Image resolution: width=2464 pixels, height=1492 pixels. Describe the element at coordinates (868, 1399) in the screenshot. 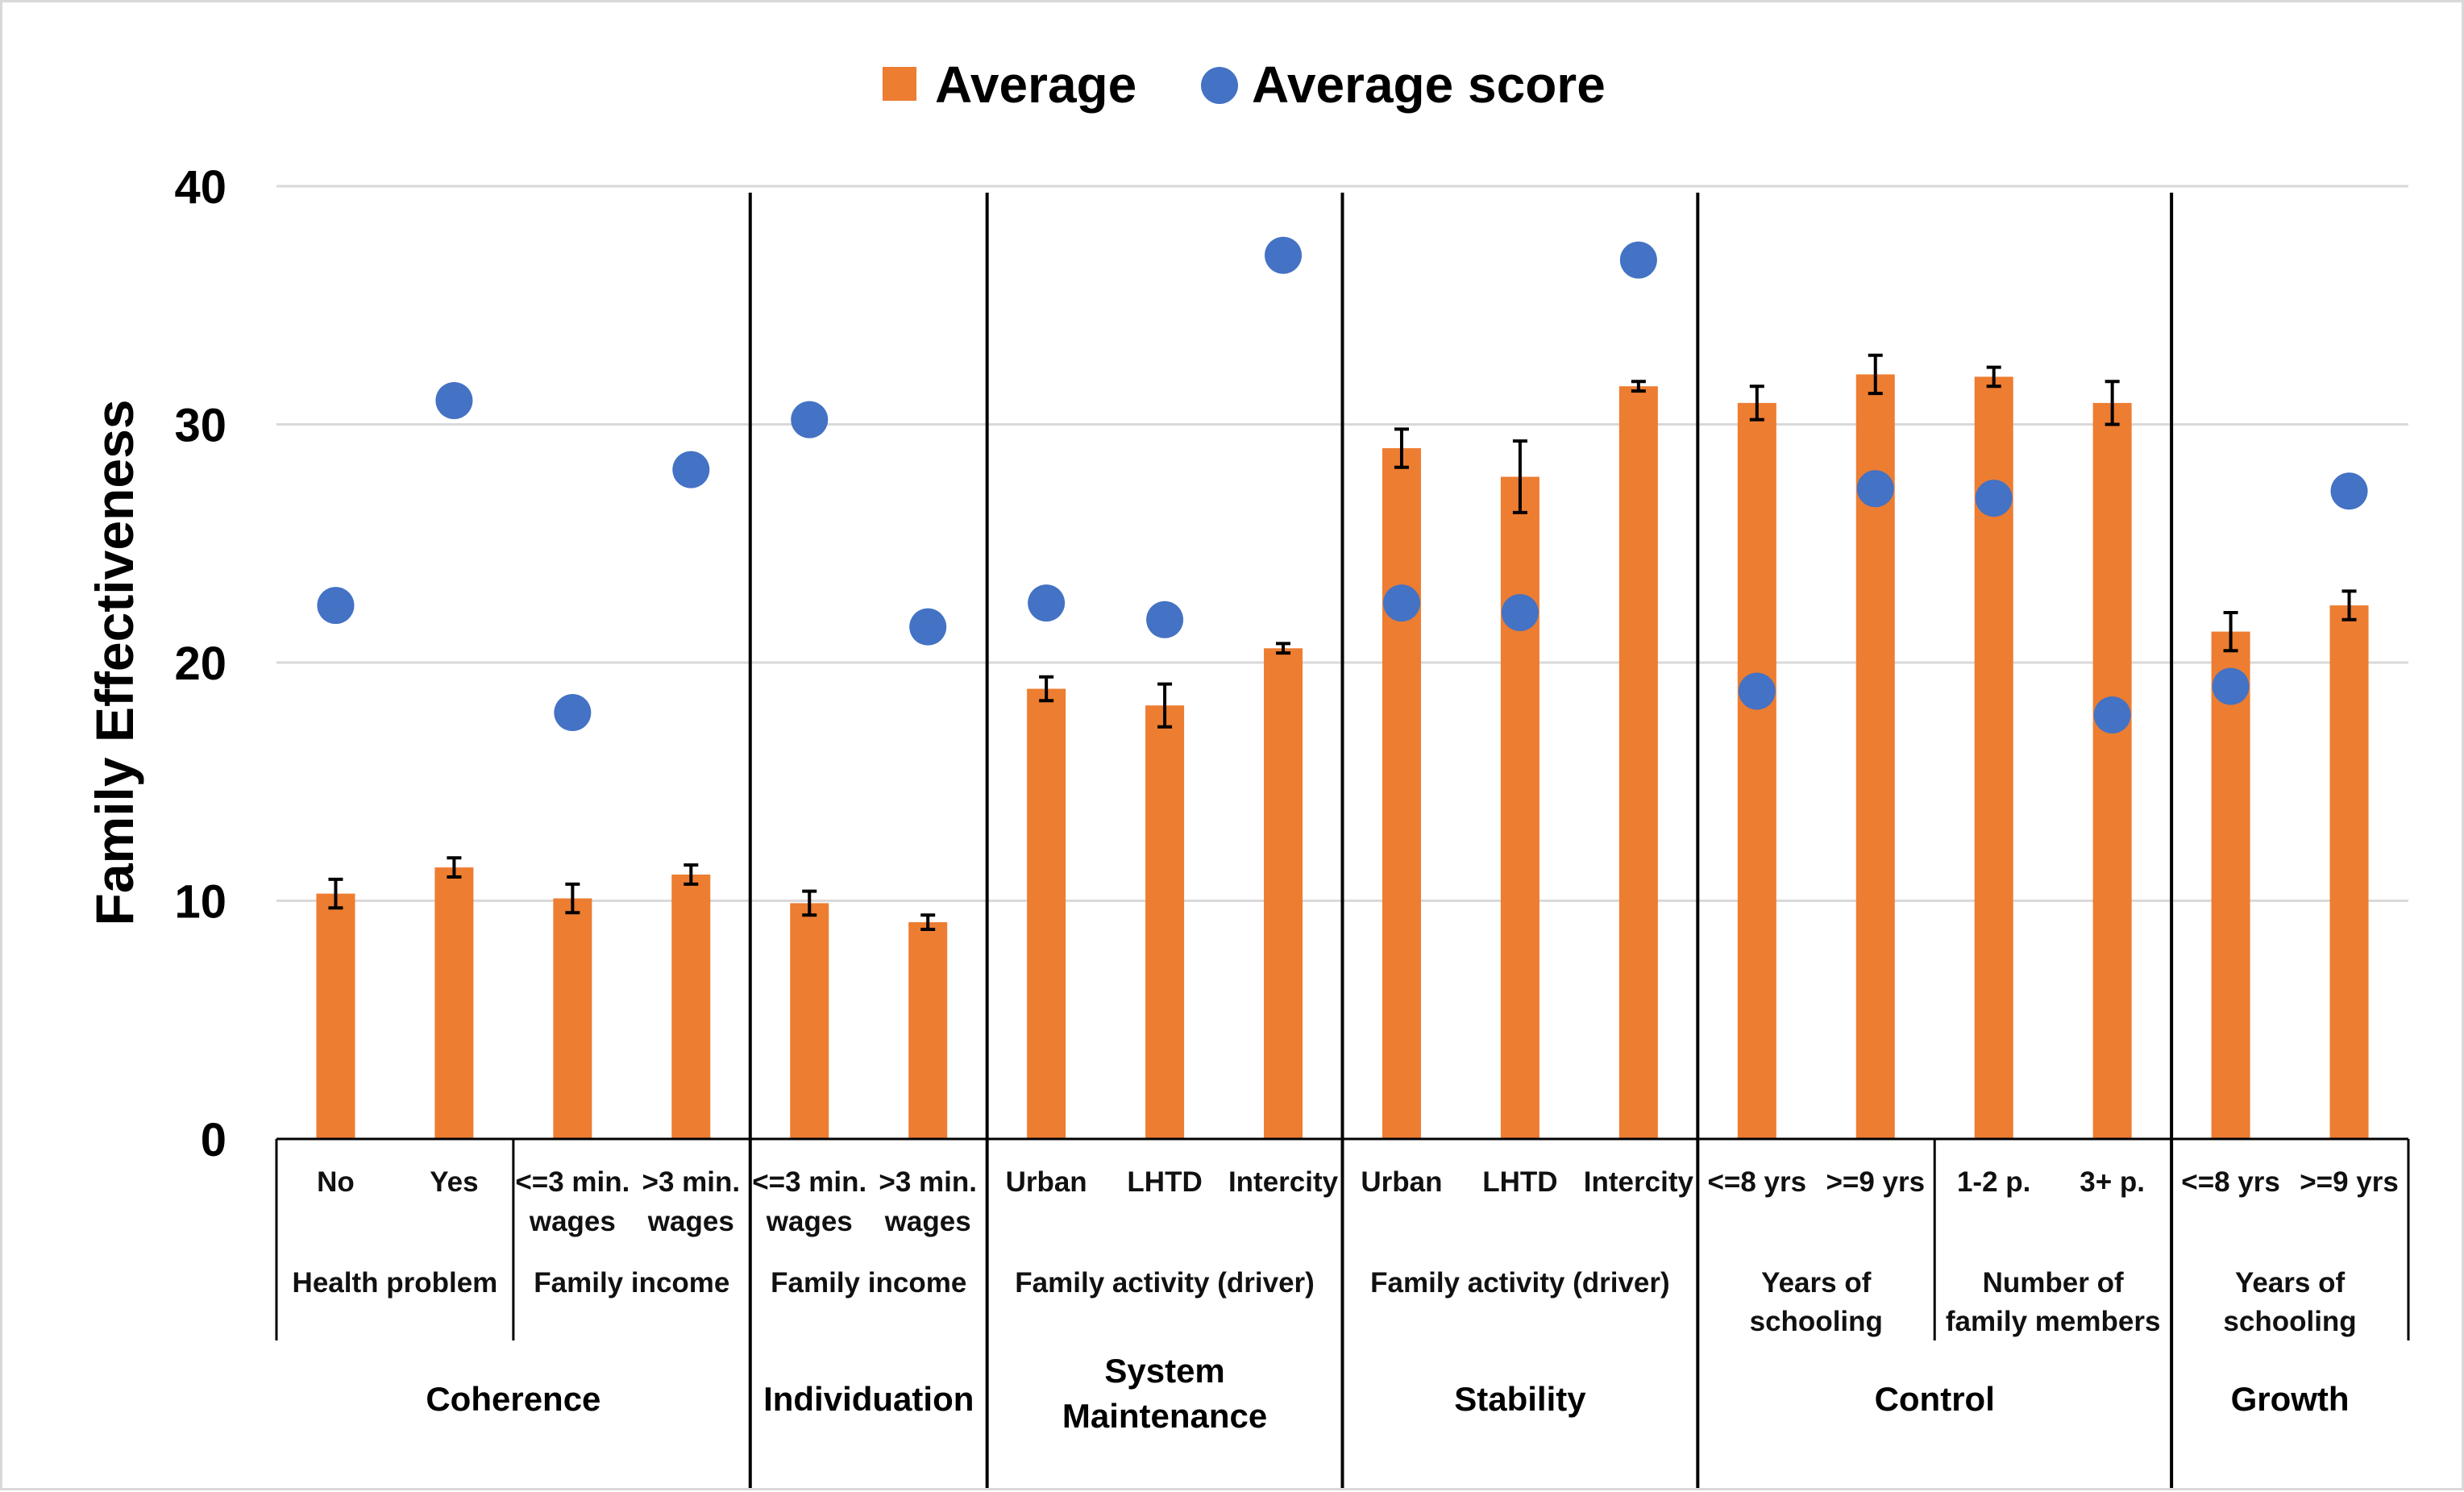

I see `dimension-label: Individuation` at that location.